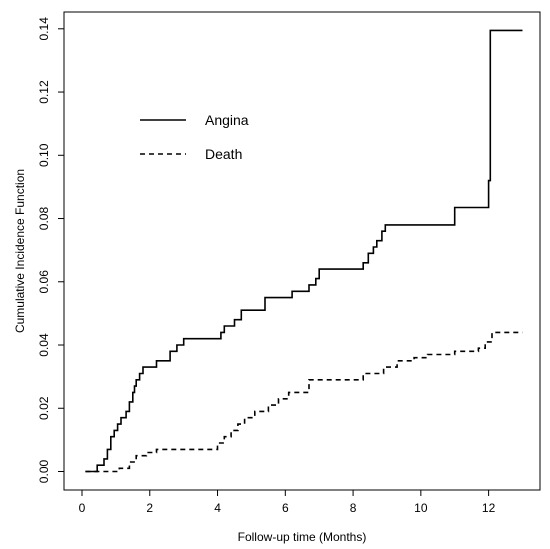 The height and width of the screenshot is (549, 550). What do you see at coordinates (285, 508) in the screenshot?
I see `x-tick-label: 6` at bounding box center [285, 508].